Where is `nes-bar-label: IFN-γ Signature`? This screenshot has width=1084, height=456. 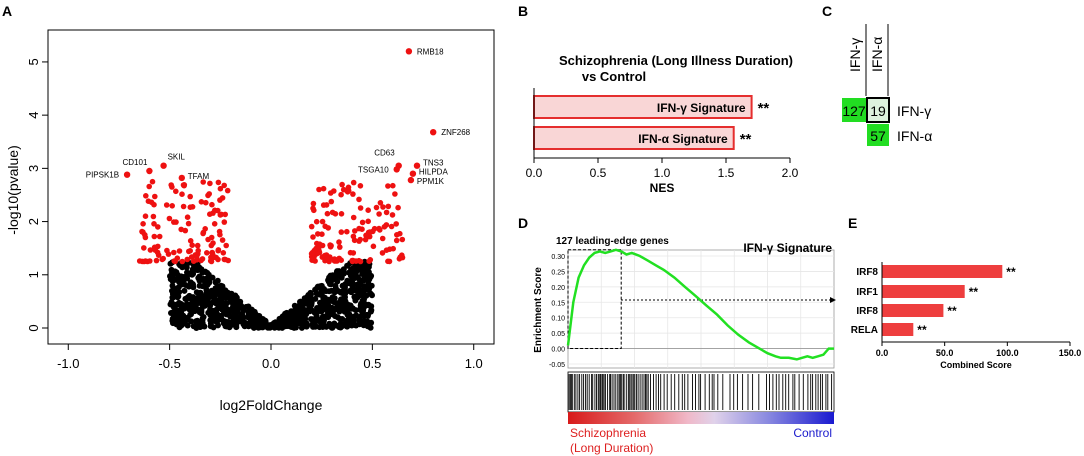
nes-bar-label: IFN-γ Signature is located at coordinates (701, 108).